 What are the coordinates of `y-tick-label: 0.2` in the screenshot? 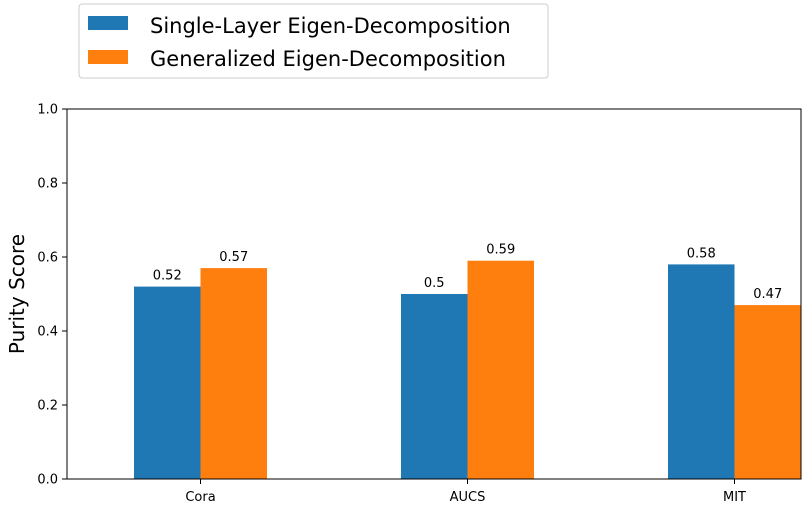 It's located at (47, 406).